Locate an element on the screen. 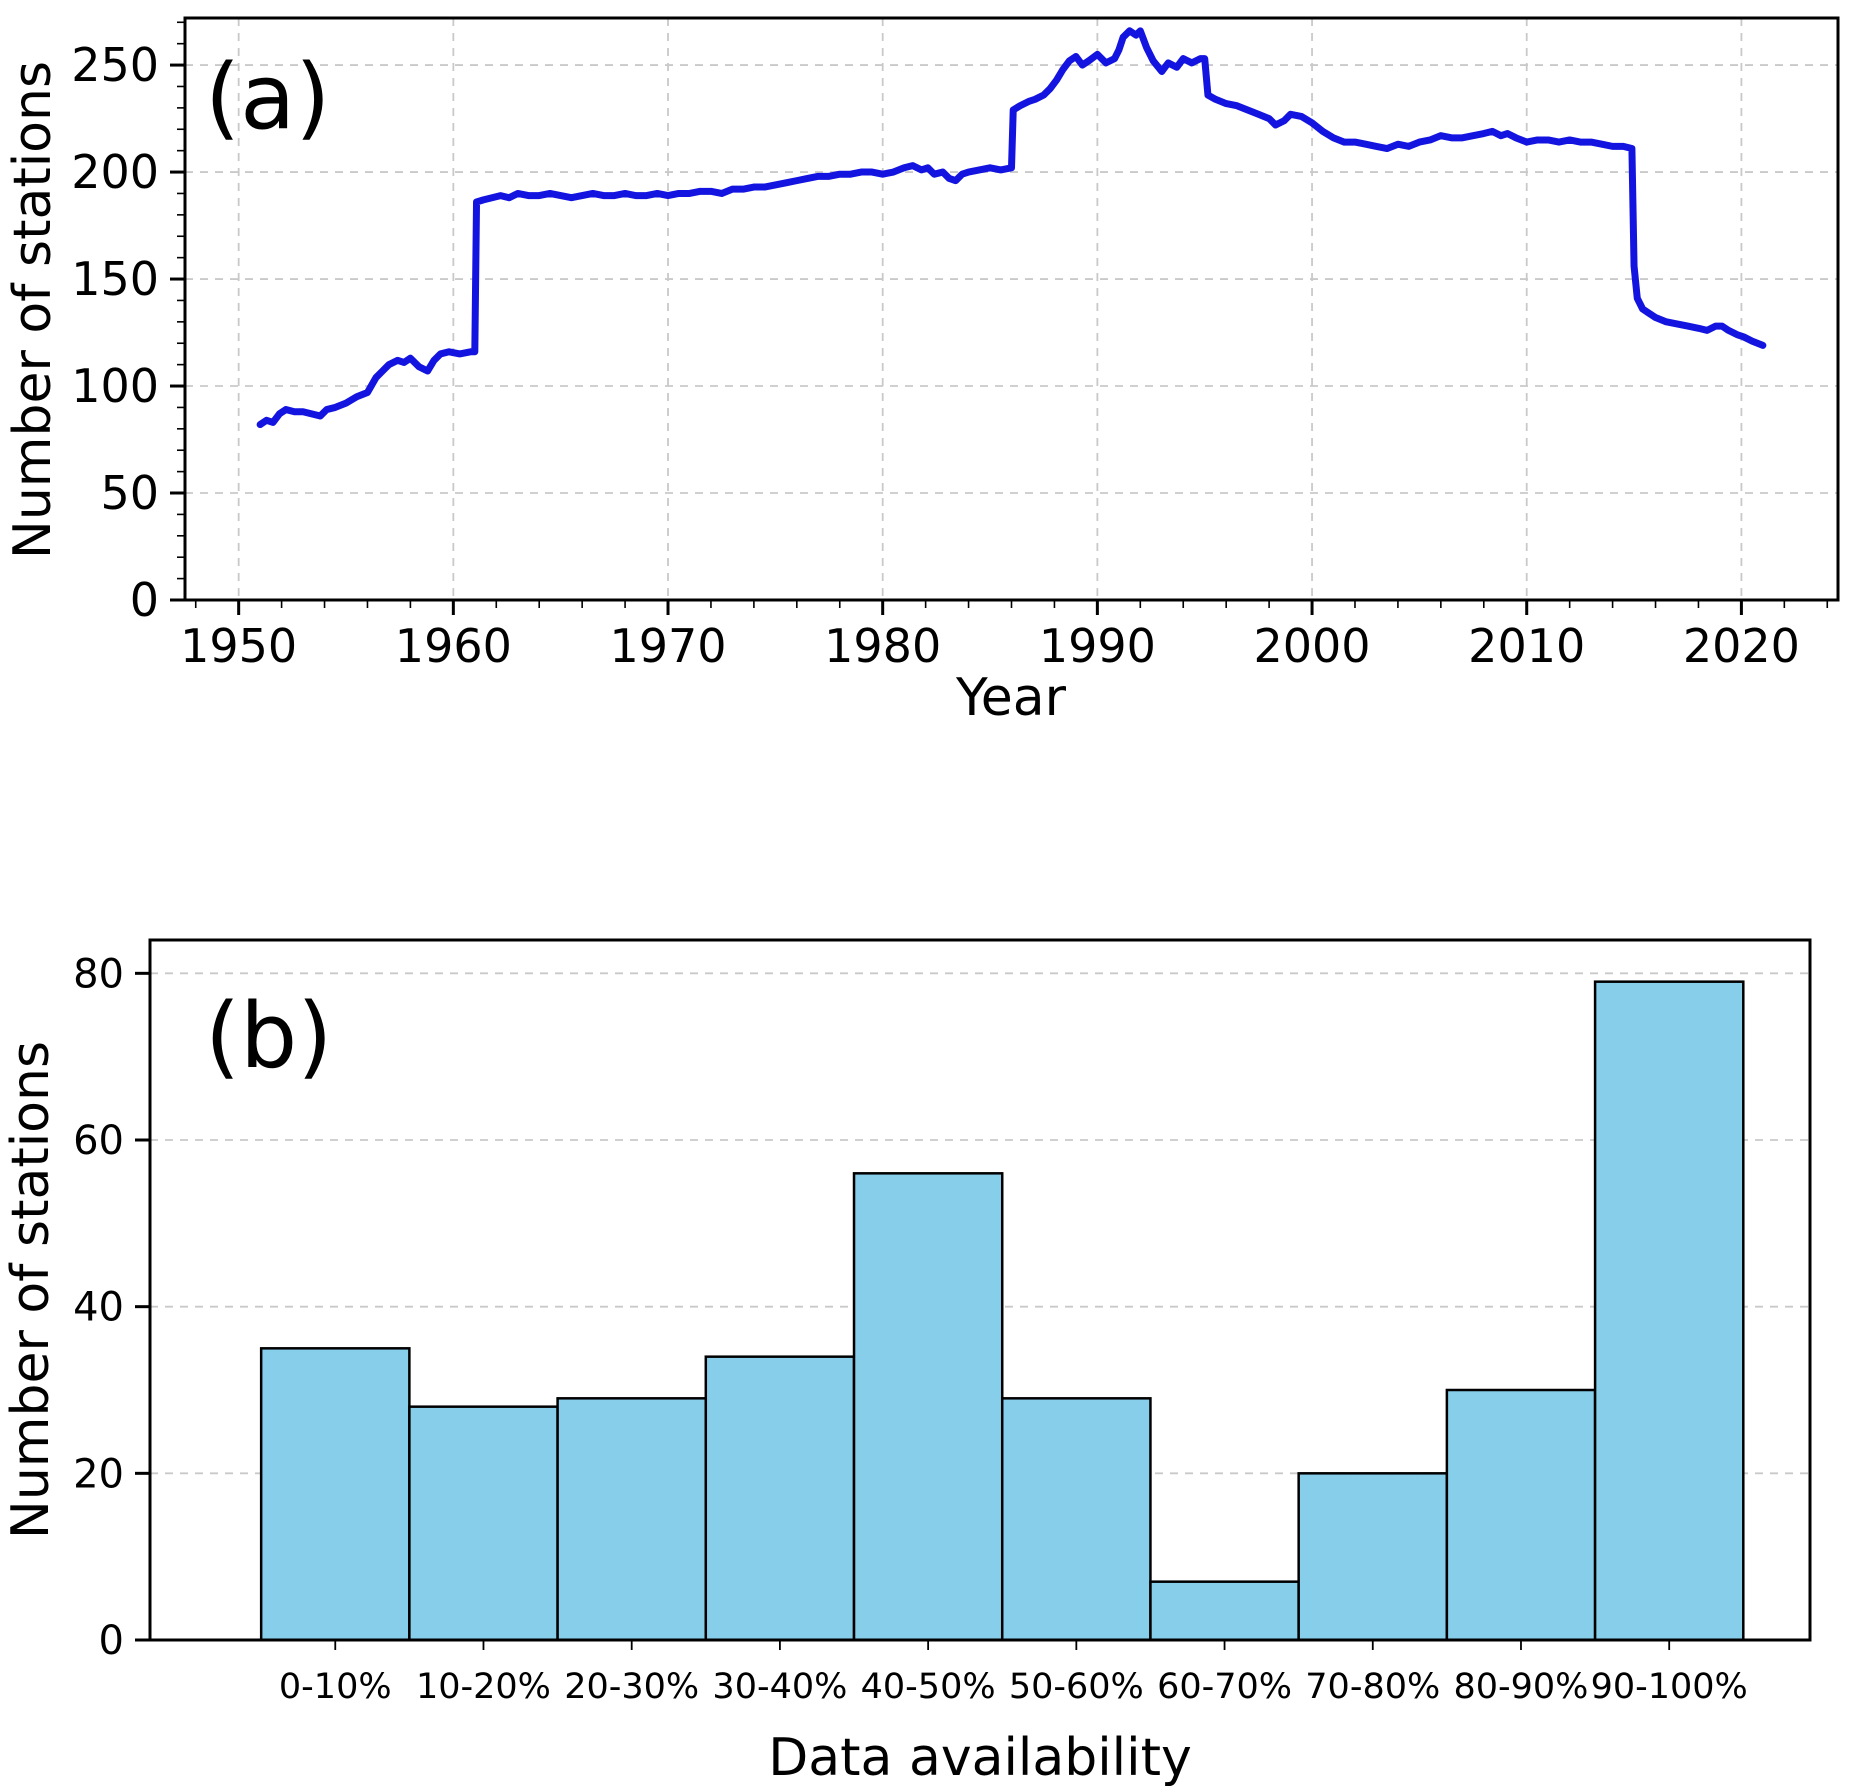 This screenshot has width=1866, height=1792. y-tick-label: 20 is located at coordinates (98, 1474).